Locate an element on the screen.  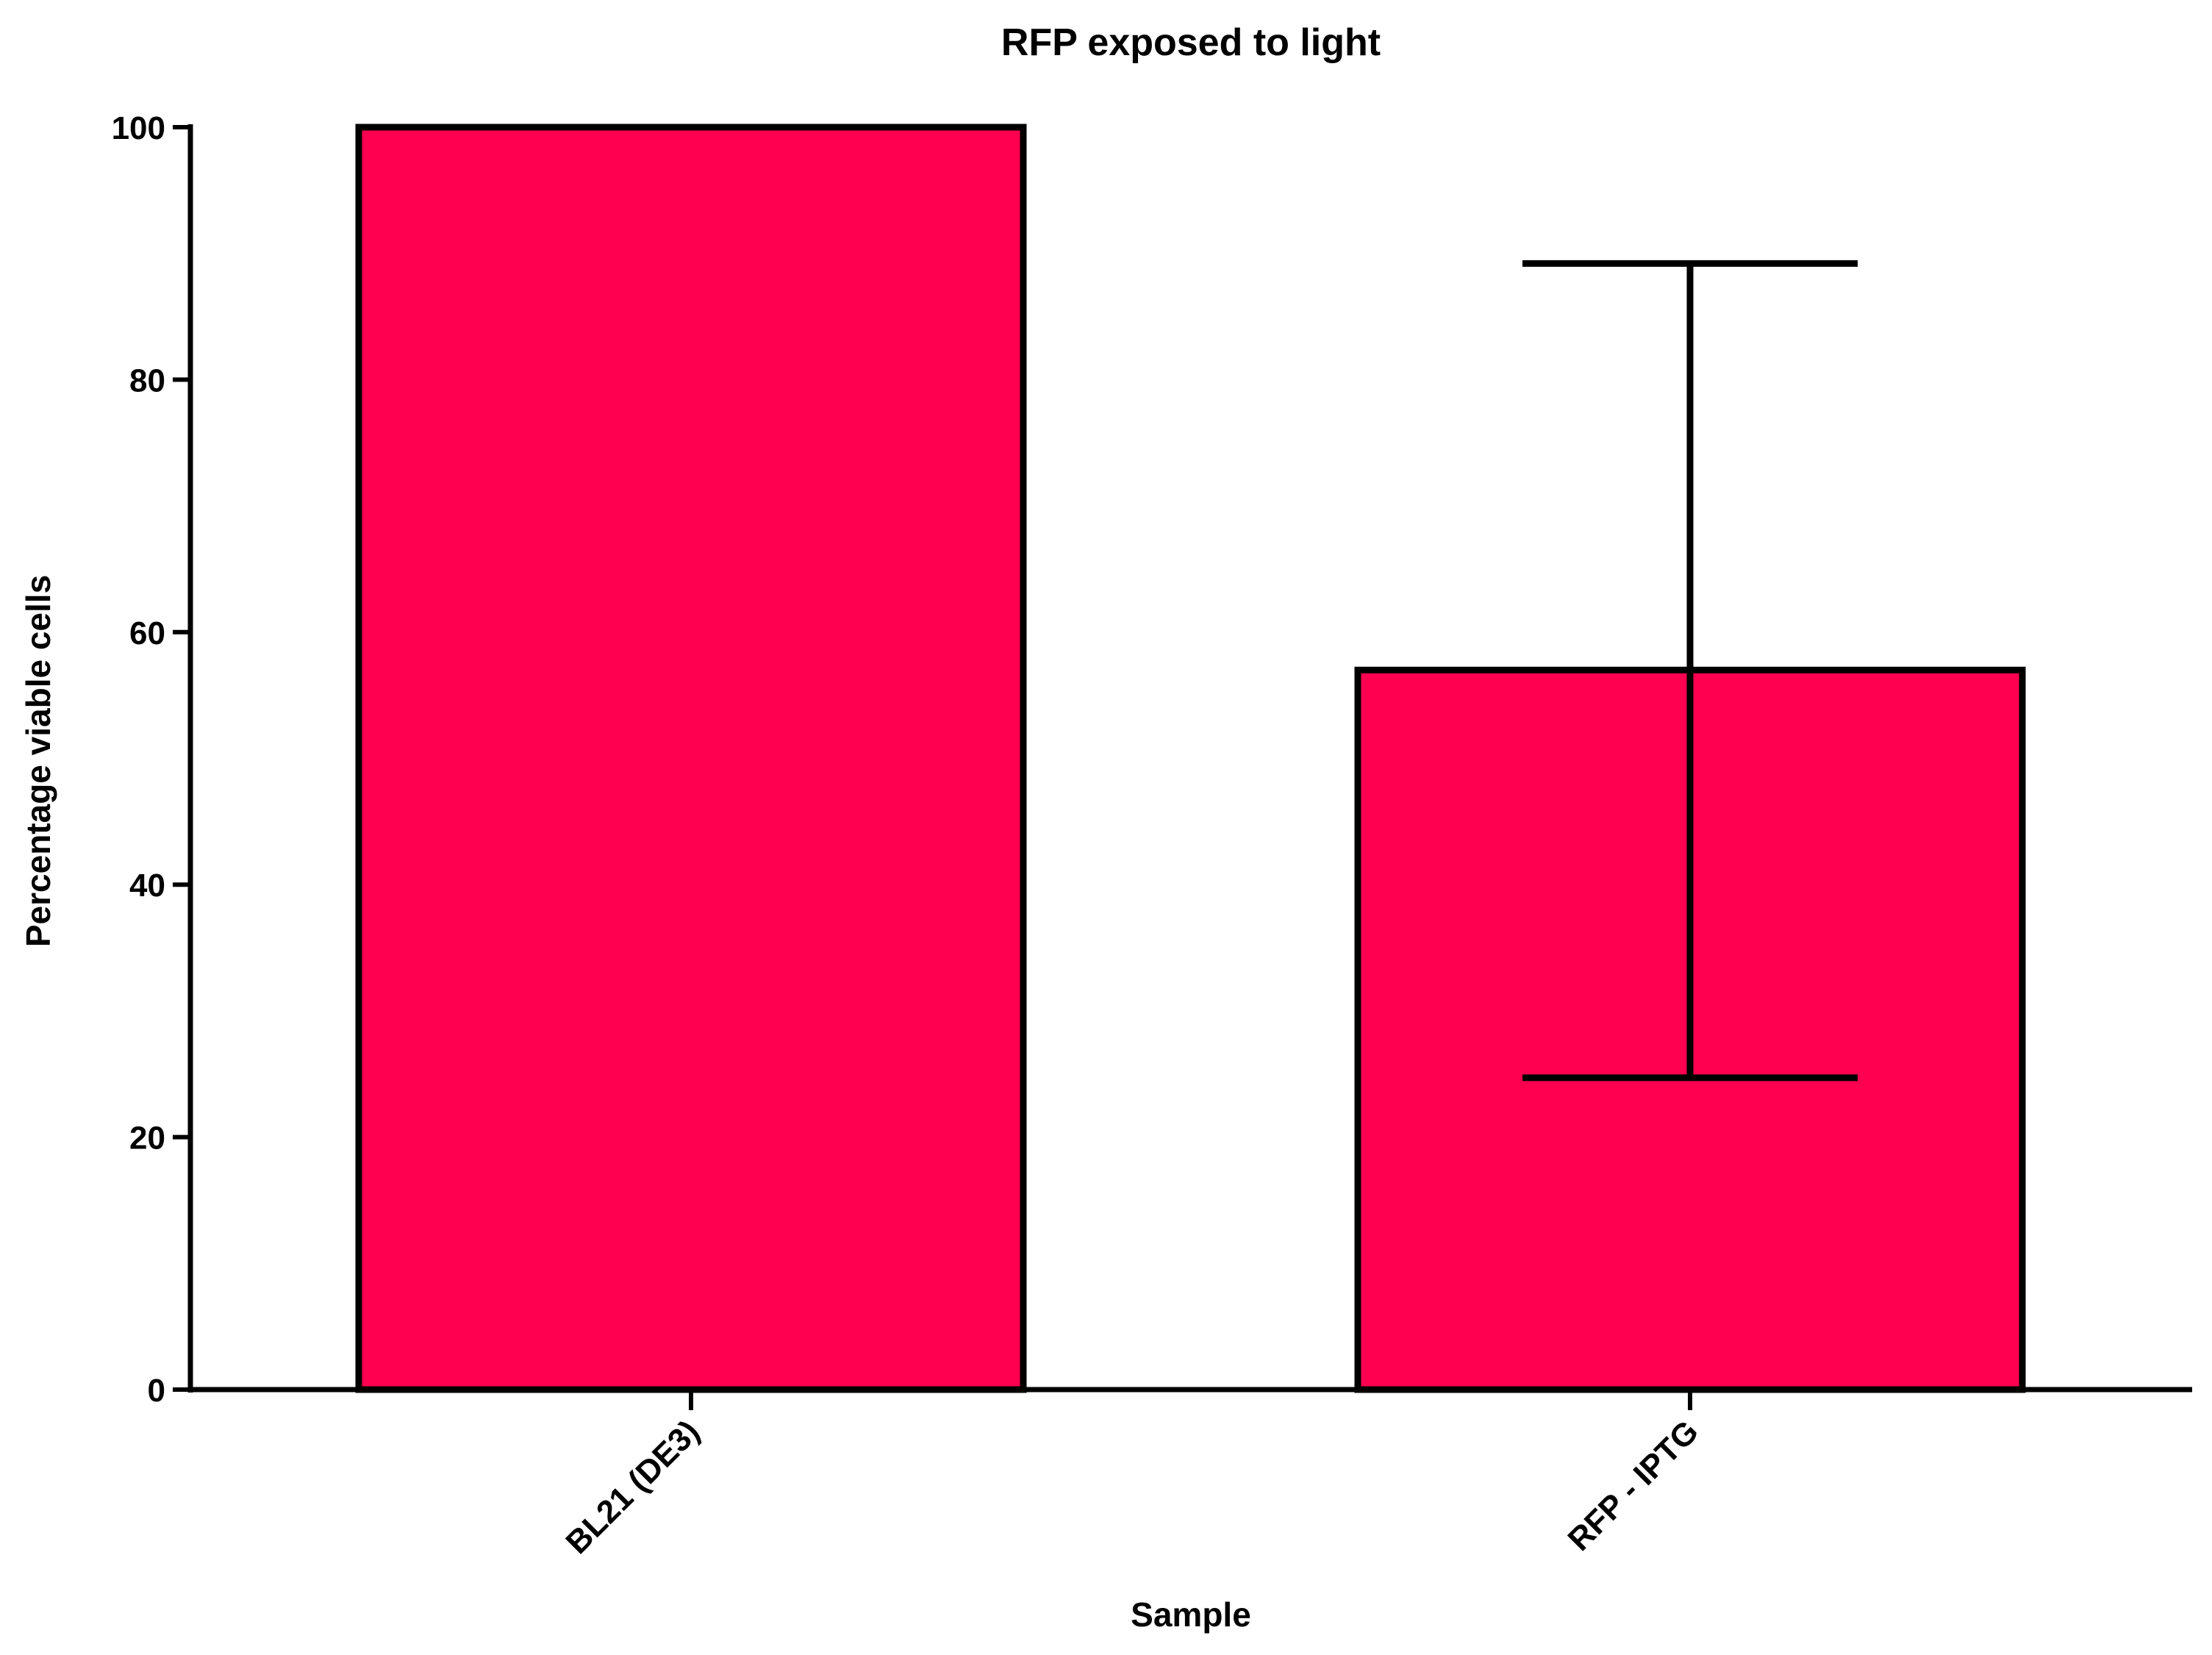
y-tick-label-60: 60 is located at coordinates (147, 633).